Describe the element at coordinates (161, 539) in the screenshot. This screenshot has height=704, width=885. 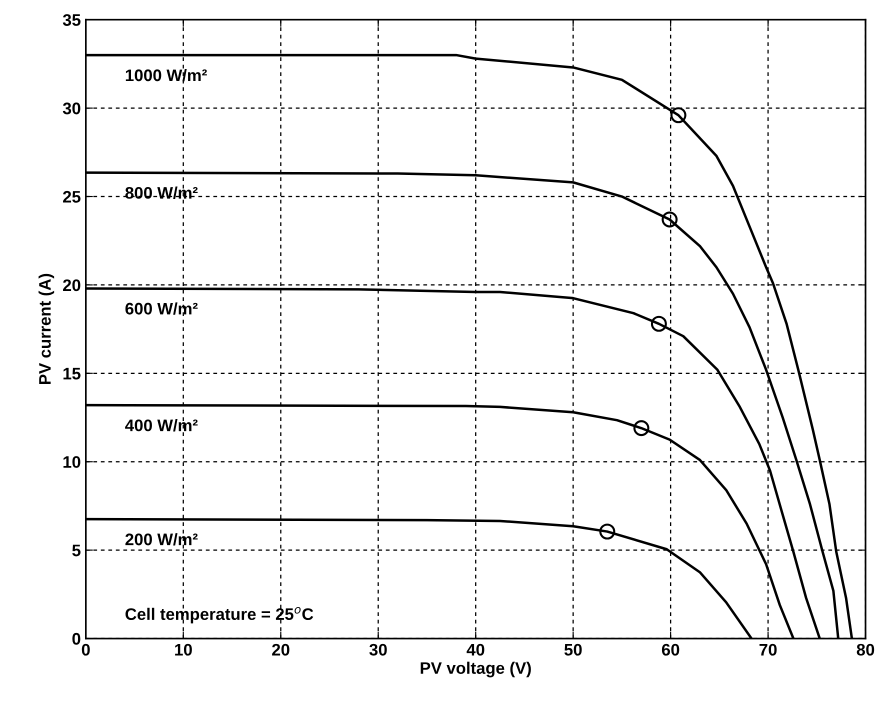
I see `series-label: 200 W/m²` at that location.